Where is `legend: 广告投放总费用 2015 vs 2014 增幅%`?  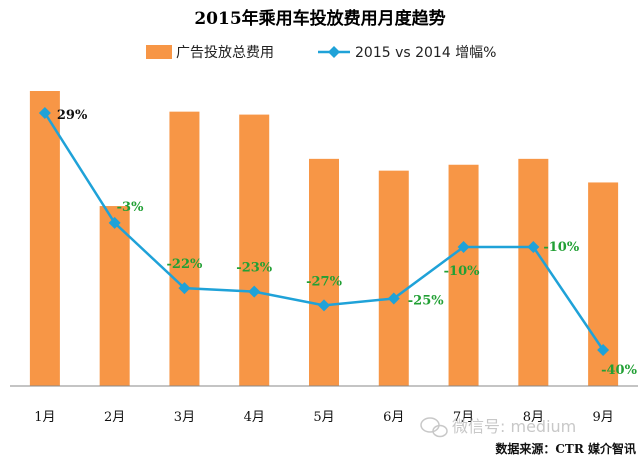 legend: 广告投放总费用 2015 vs 2014 增幅% is located at coordinates (321, 53).